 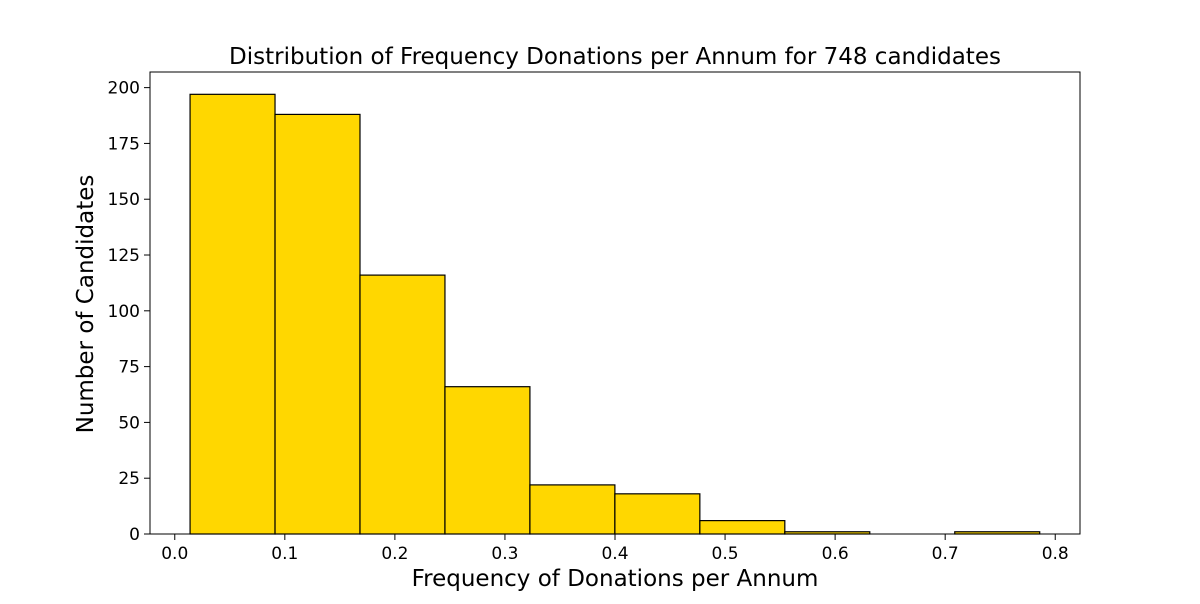 I want to click on y-tick-label: 75, so click(x=129, y=368).